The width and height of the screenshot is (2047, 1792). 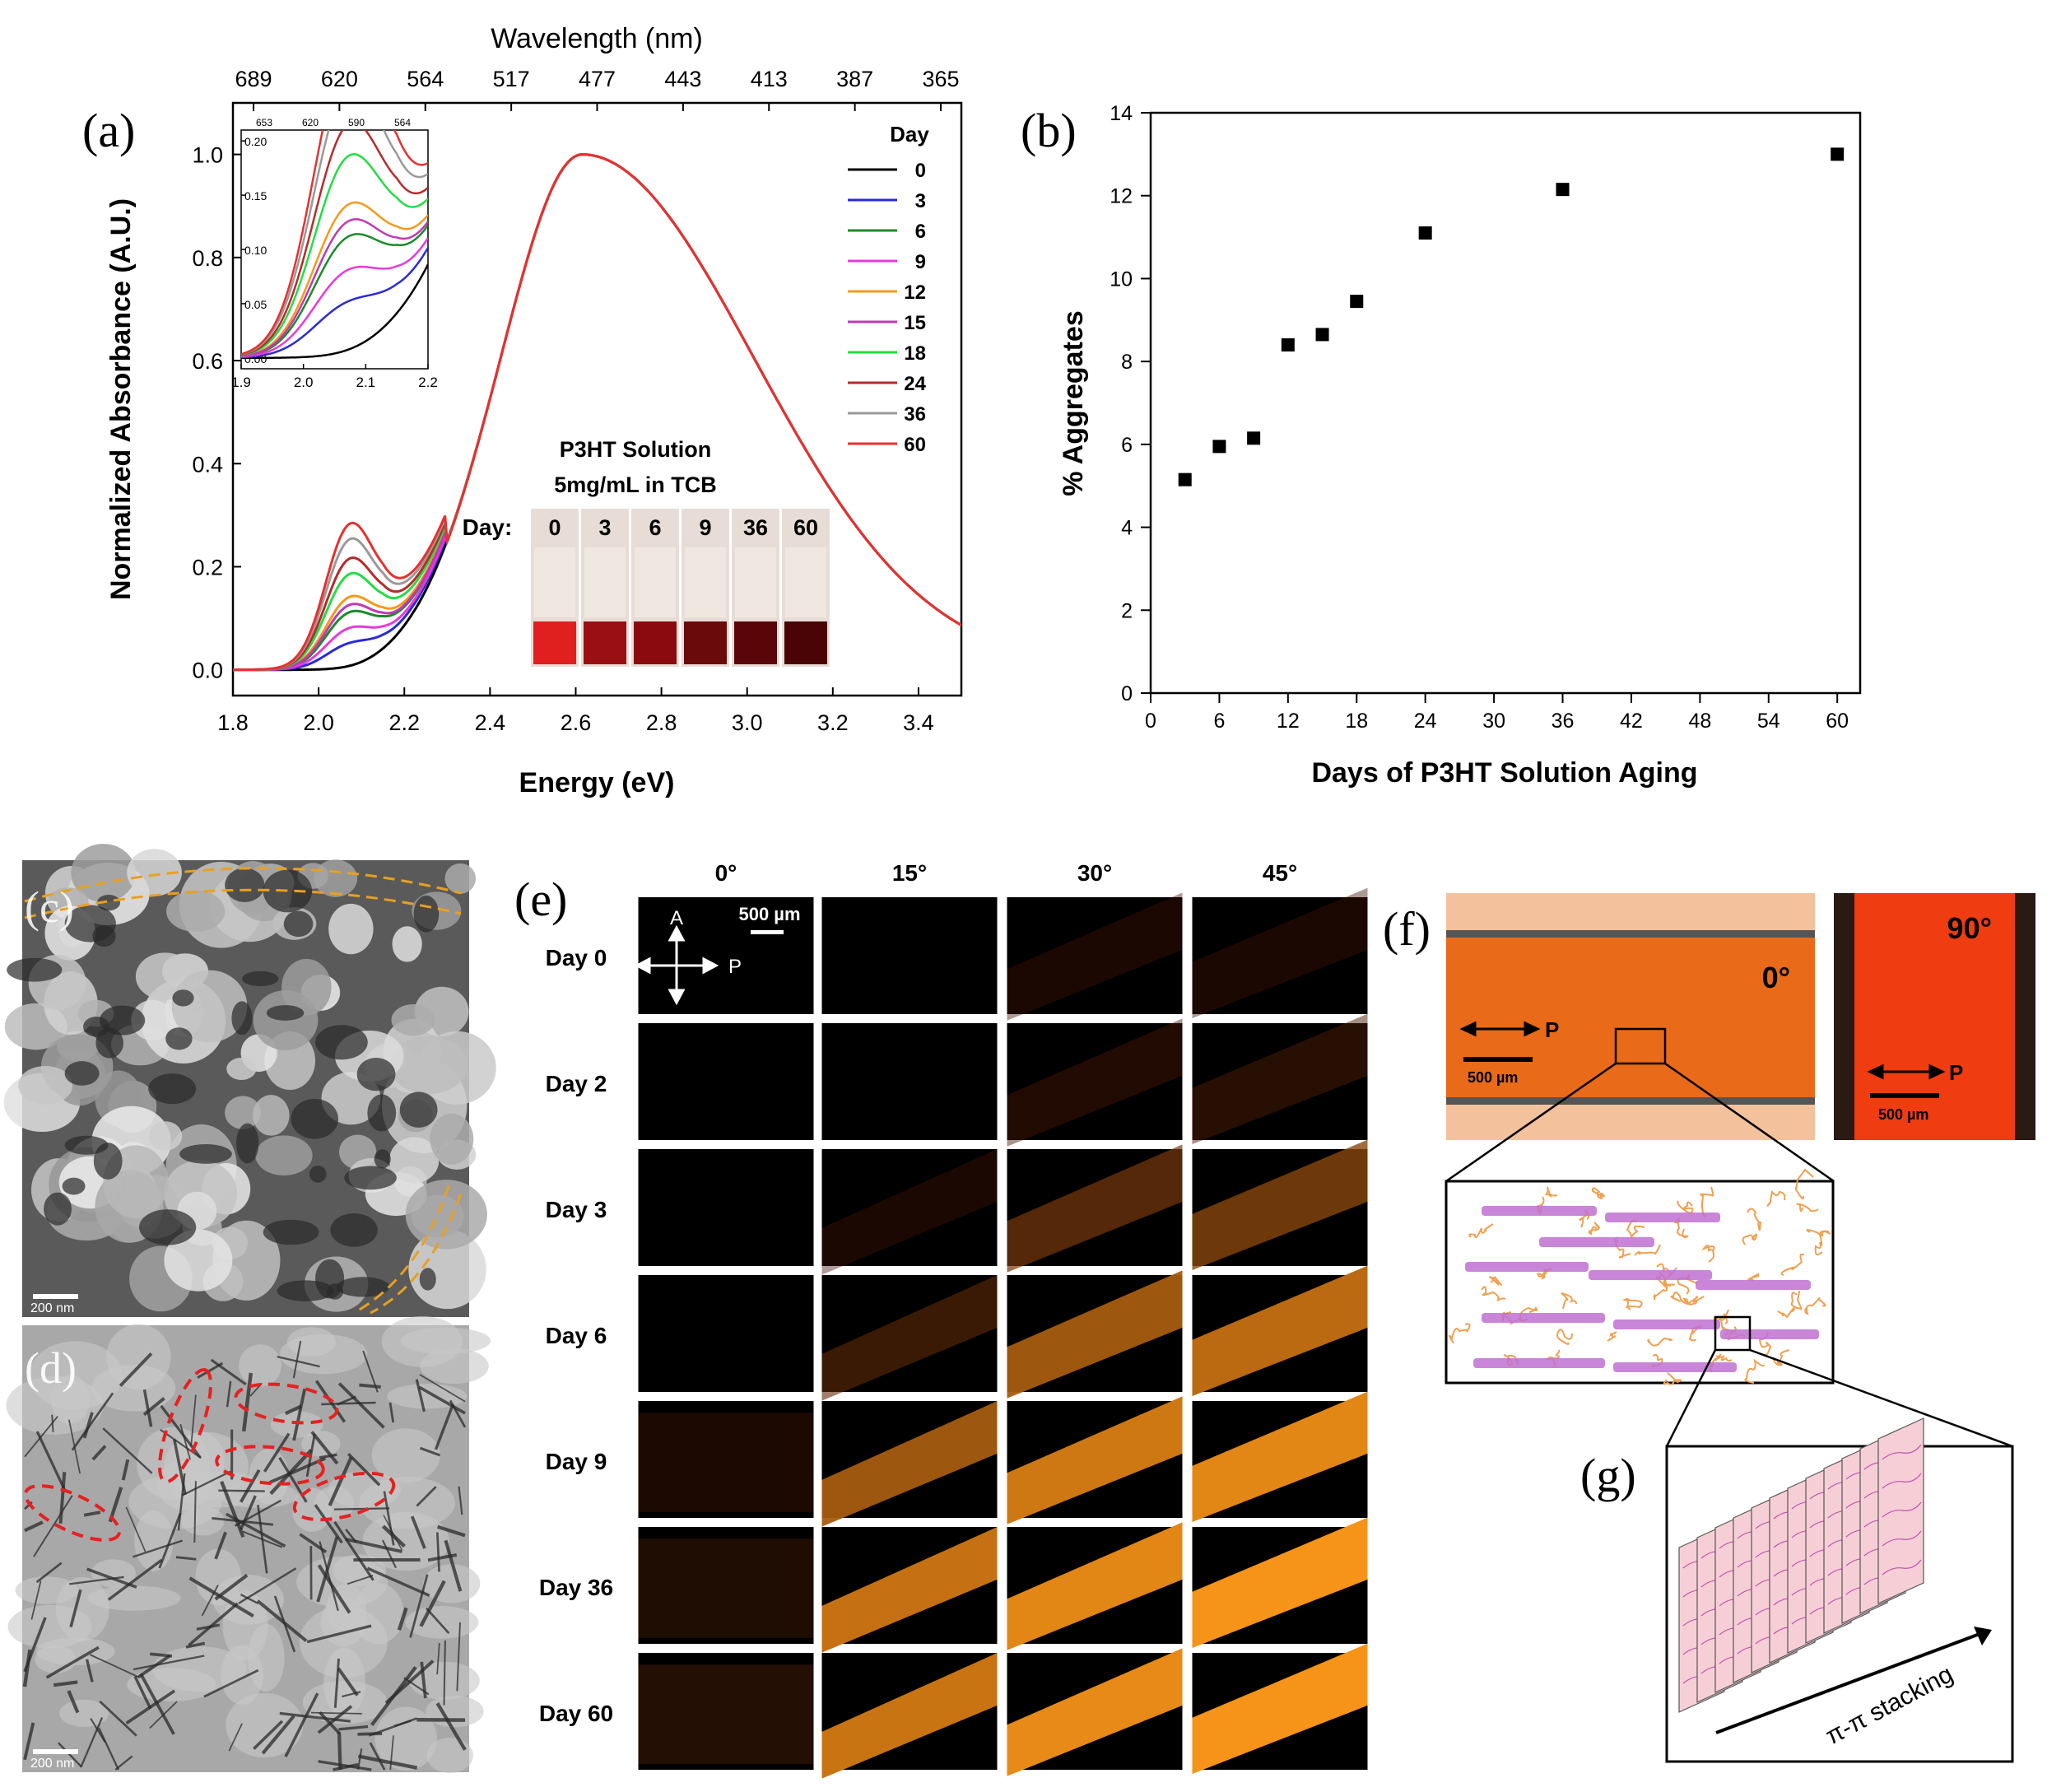 I want to click on y-tick-label: 0.8, so click(x=207, y=258).